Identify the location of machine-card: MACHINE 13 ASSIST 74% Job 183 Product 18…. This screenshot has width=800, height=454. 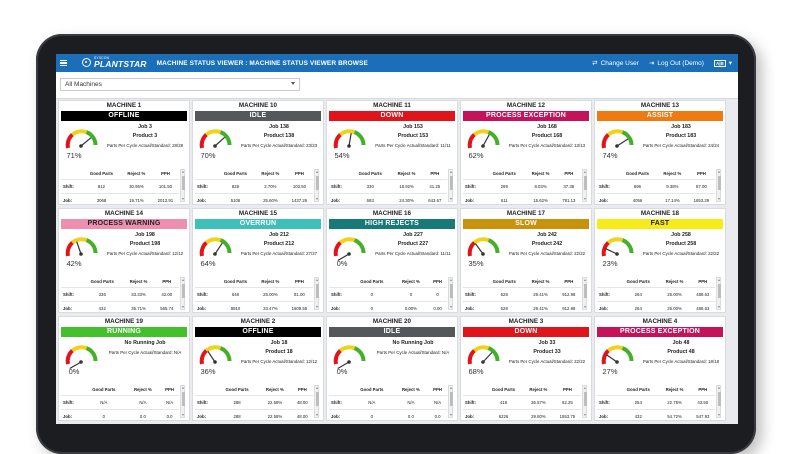
(660, 152).